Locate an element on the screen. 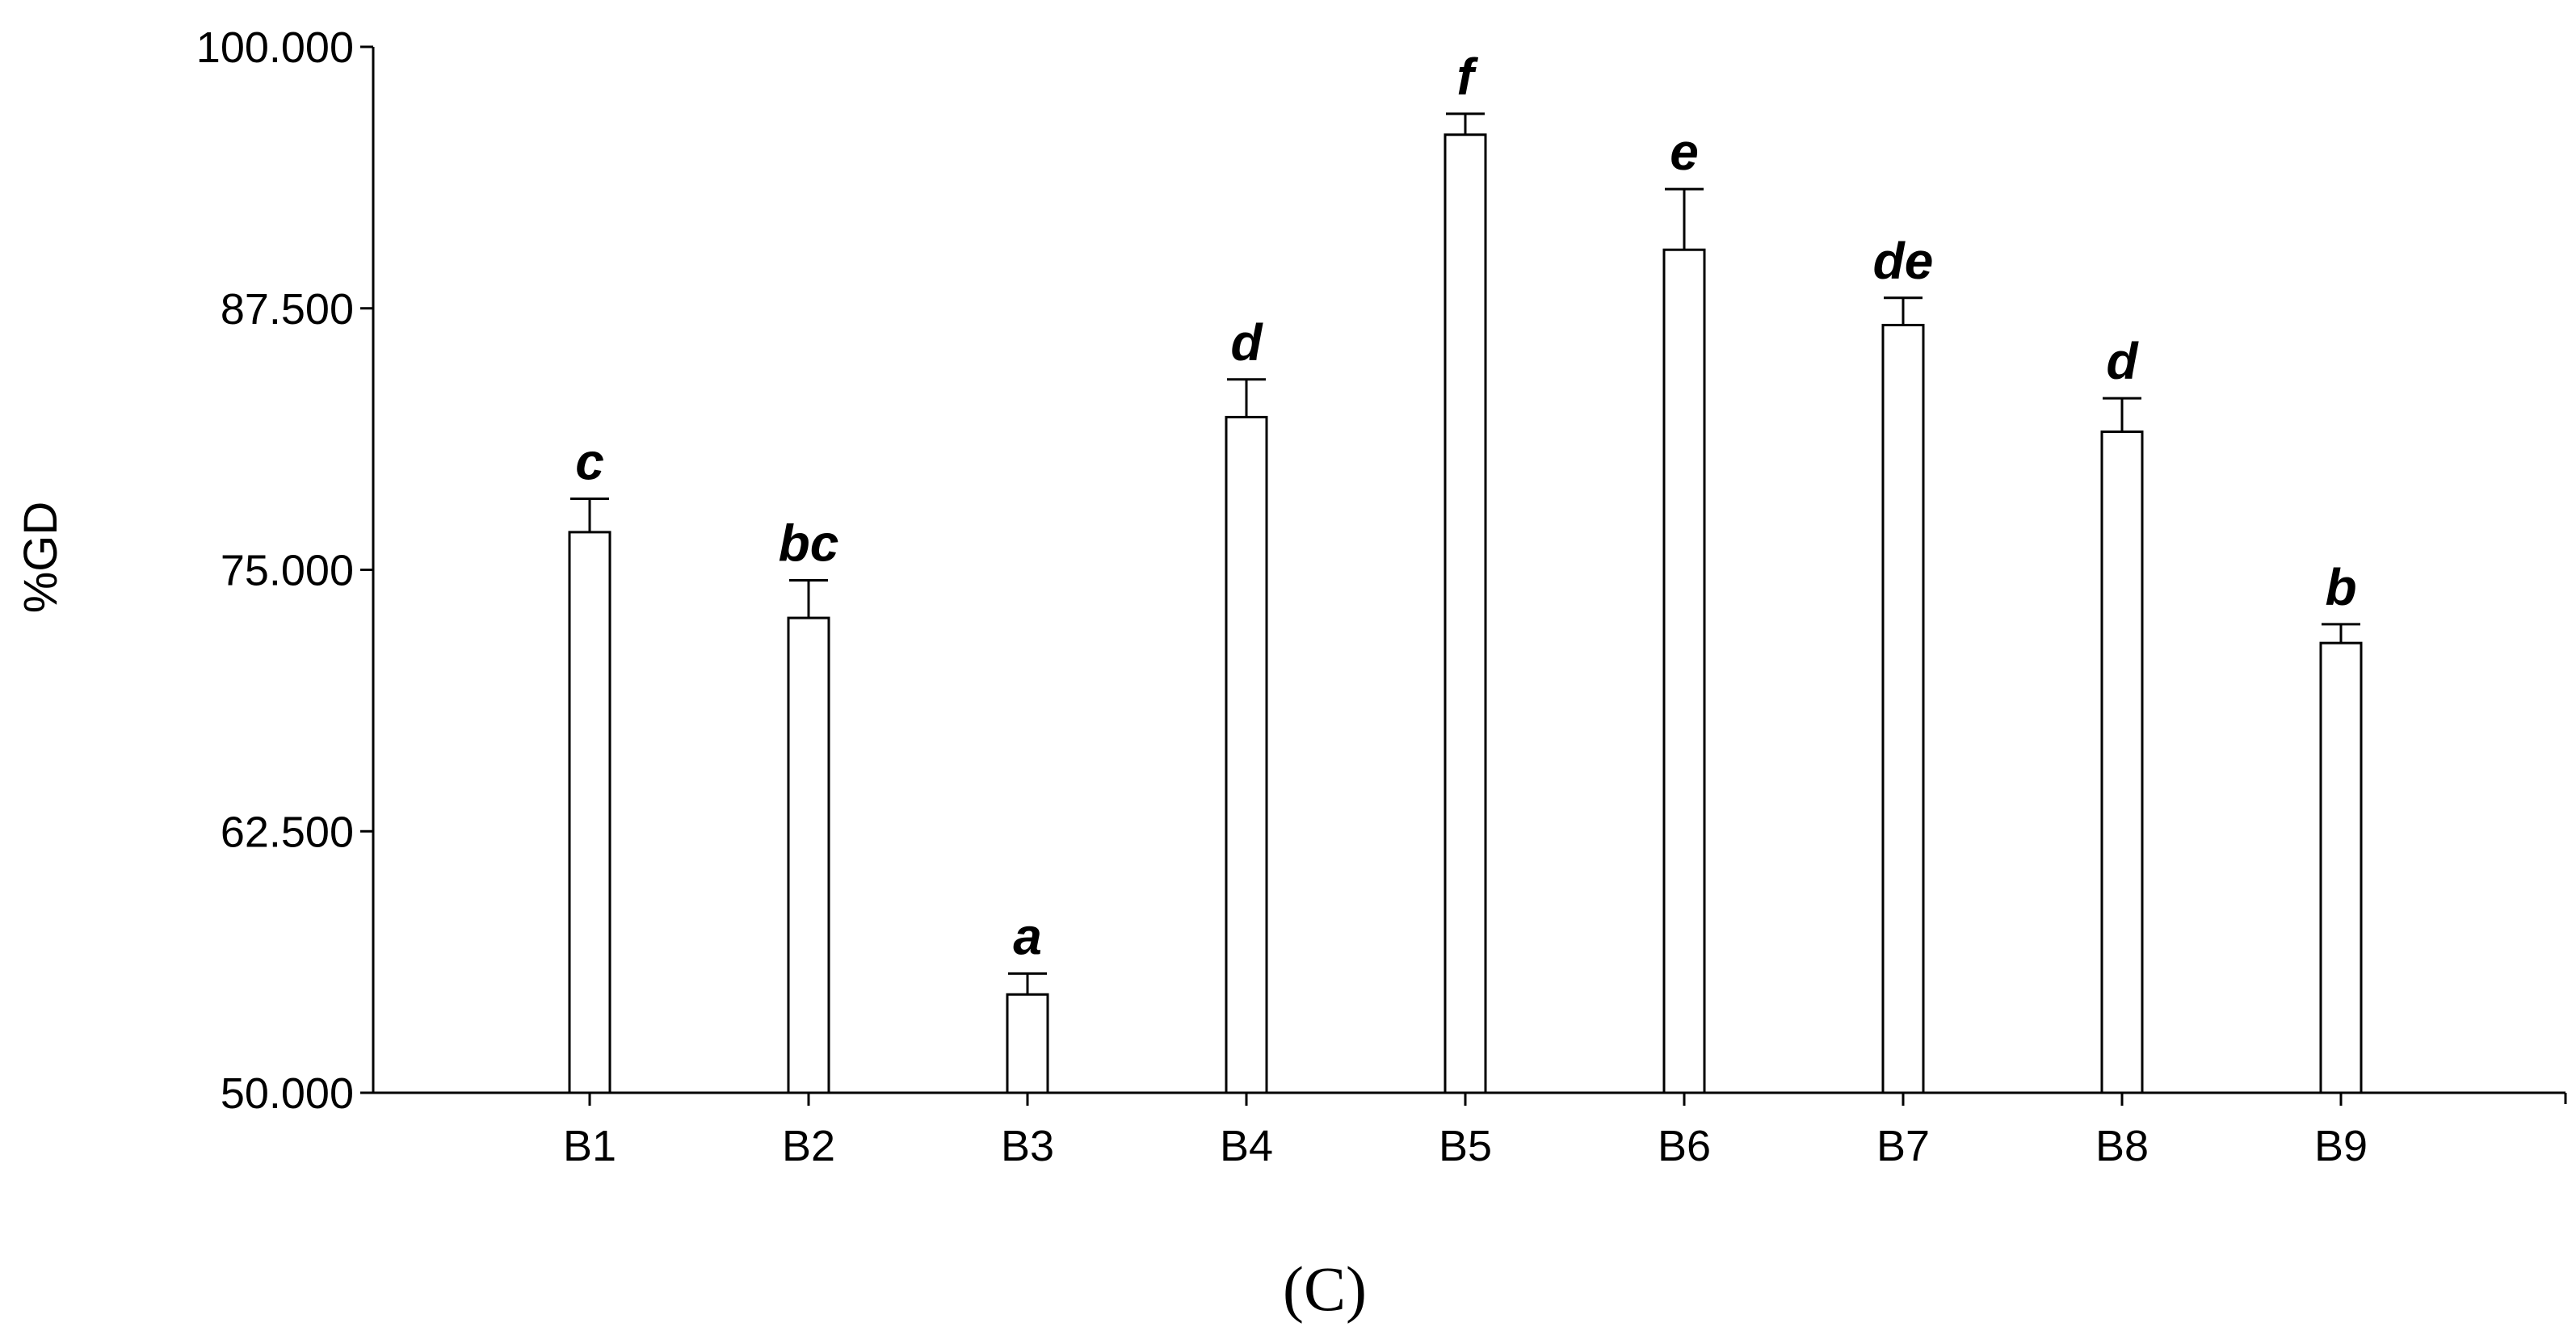  significance-letter: c is located at coordinates (589, 461).